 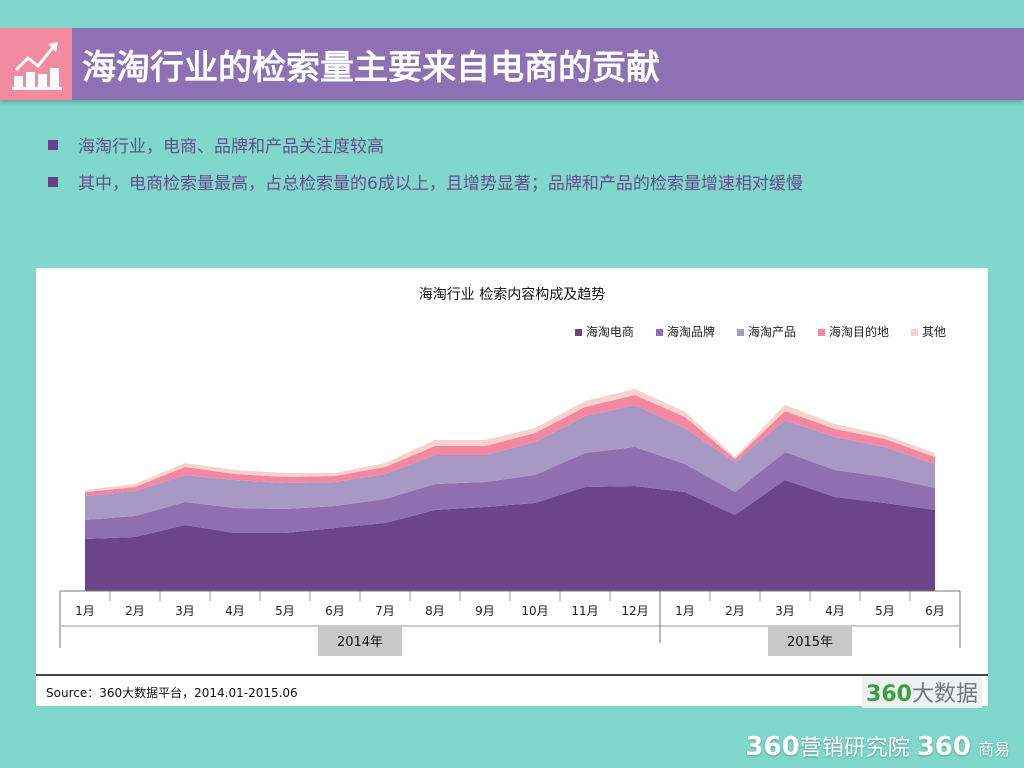 I want to click on area-海淘目的地, so click(x=510, y=445).